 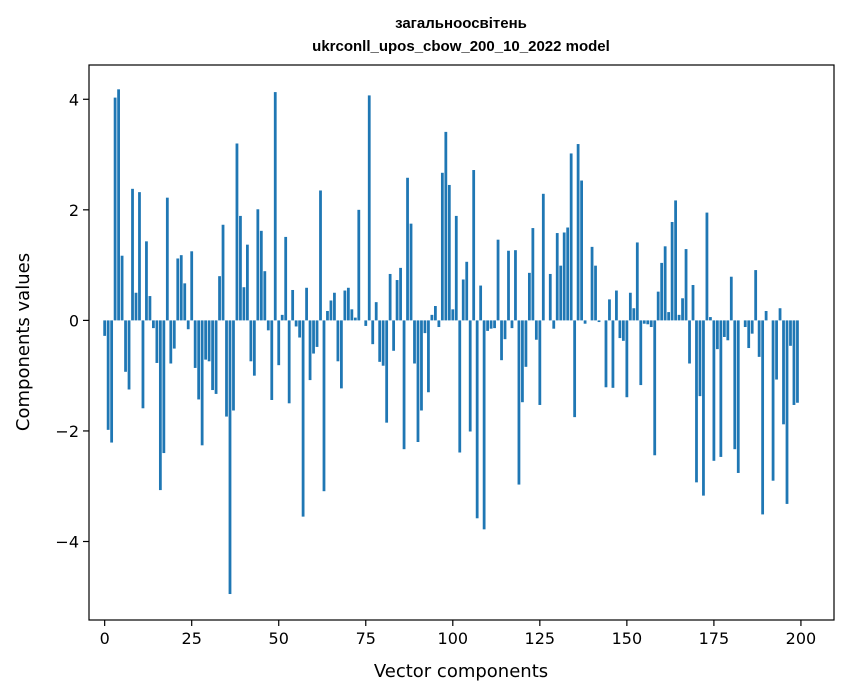 I want to click on y-tick-label: −2, so click(x=67, y=431).